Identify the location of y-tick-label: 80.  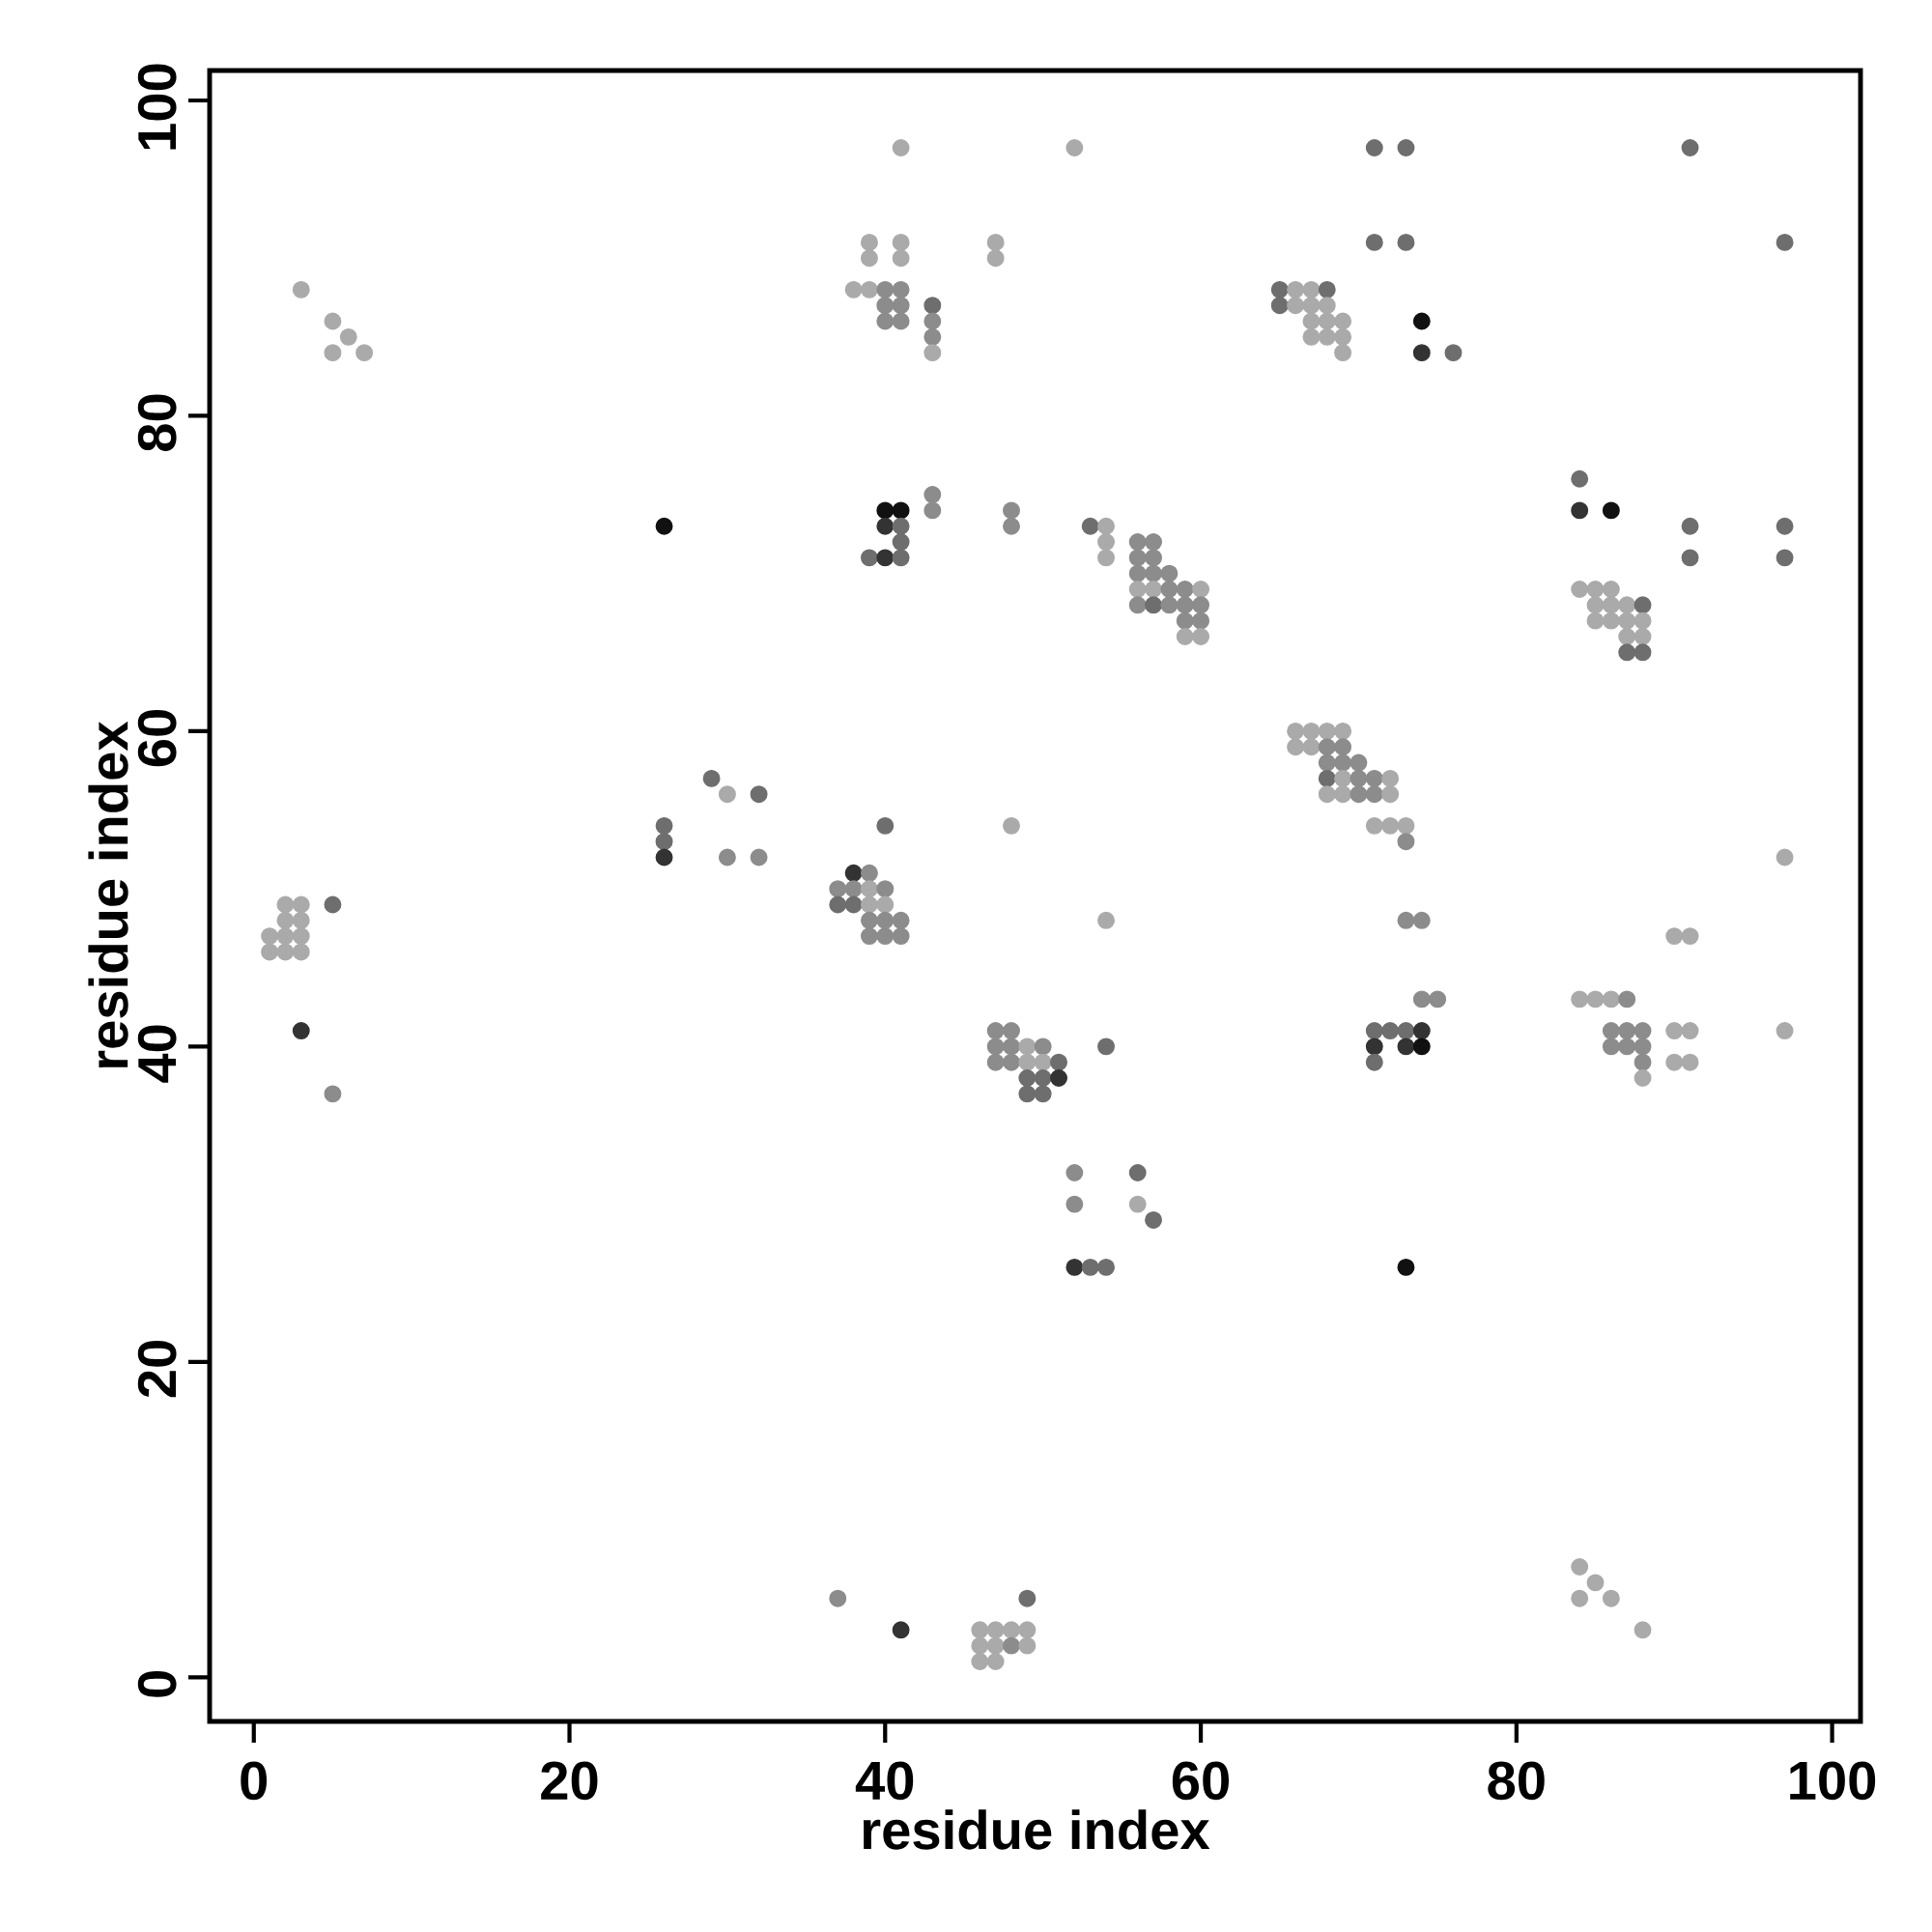
(157, 422).